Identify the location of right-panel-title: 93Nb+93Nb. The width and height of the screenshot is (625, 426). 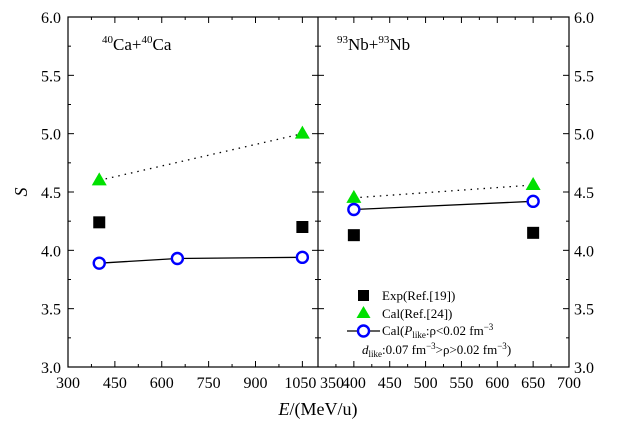
(373, 44).